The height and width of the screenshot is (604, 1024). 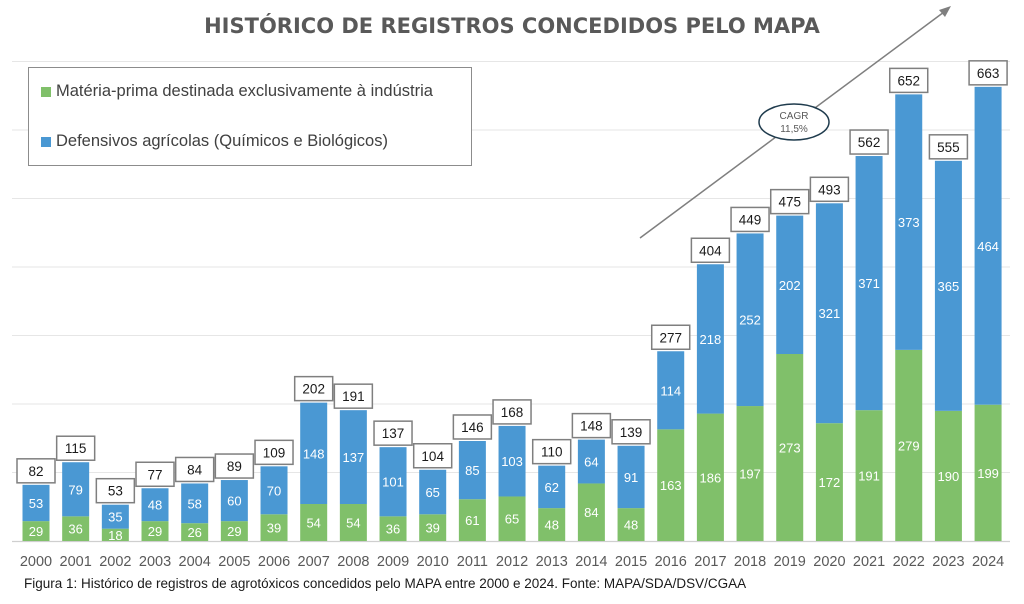 I want to click on x-tick-label: 2023, so click(x=948, y=562).